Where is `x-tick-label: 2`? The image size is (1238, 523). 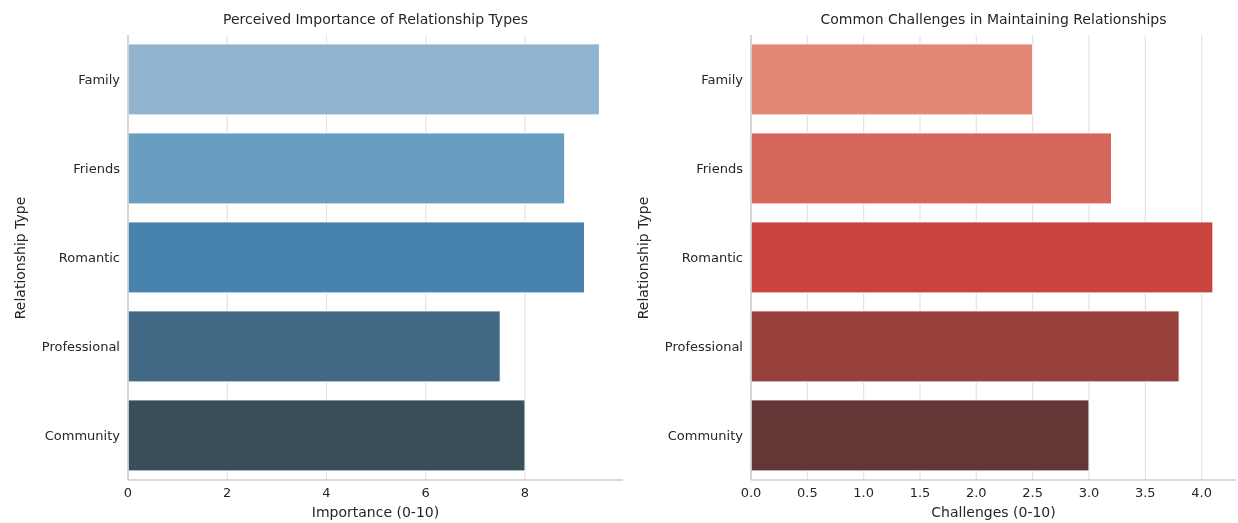
x-tick-label: 2 is located at coordinates (227, 493).